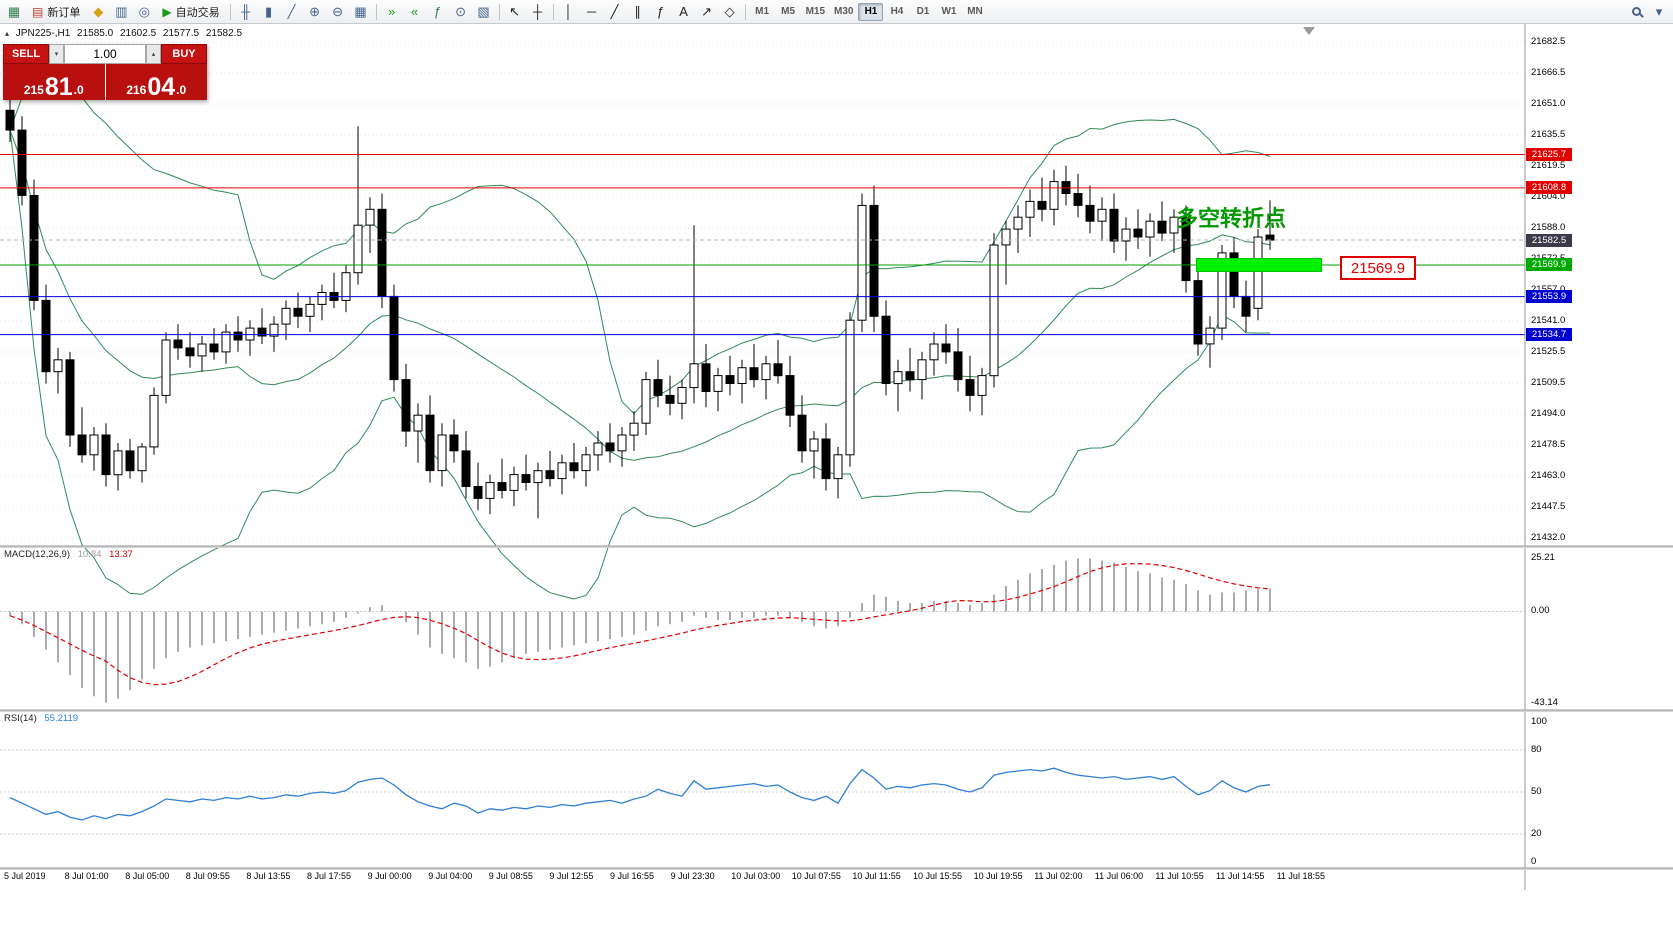  What do you see at coordinates (683, 11) in the screenshot?
I see `text-icon: A` at bounding box center [683, 11].